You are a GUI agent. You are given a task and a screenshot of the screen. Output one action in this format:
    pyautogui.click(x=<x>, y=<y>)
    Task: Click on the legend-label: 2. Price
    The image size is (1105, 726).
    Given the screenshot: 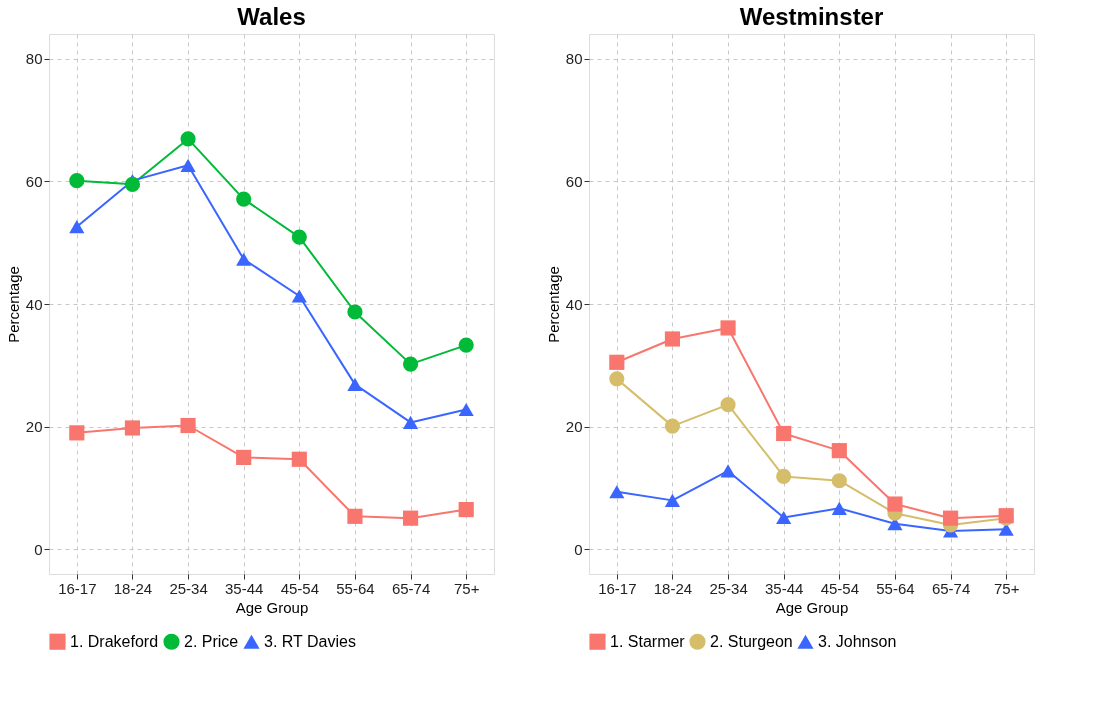 What is the action you would take?
    pyautogui.click(x=211, y=641)
    